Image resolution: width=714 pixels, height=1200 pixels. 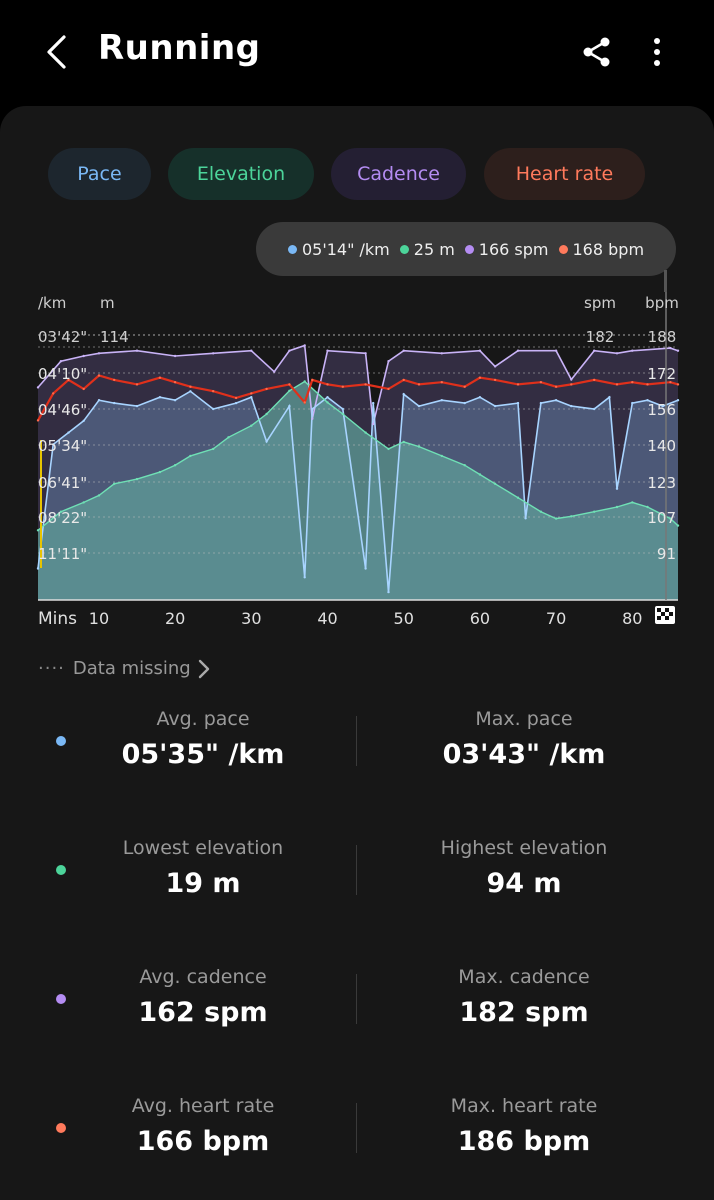 I want to click on x-tick-label: 70, so click(x=556, y=618).